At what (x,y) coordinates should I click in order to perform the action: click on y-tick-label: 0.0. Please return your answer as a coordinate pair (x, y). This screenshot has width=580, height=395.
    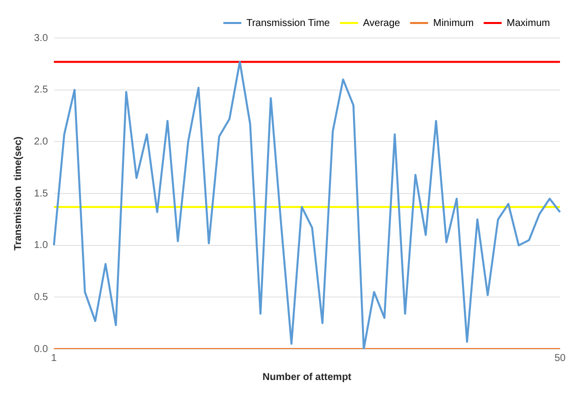
    Looking at the image, I should click on (41, 349).